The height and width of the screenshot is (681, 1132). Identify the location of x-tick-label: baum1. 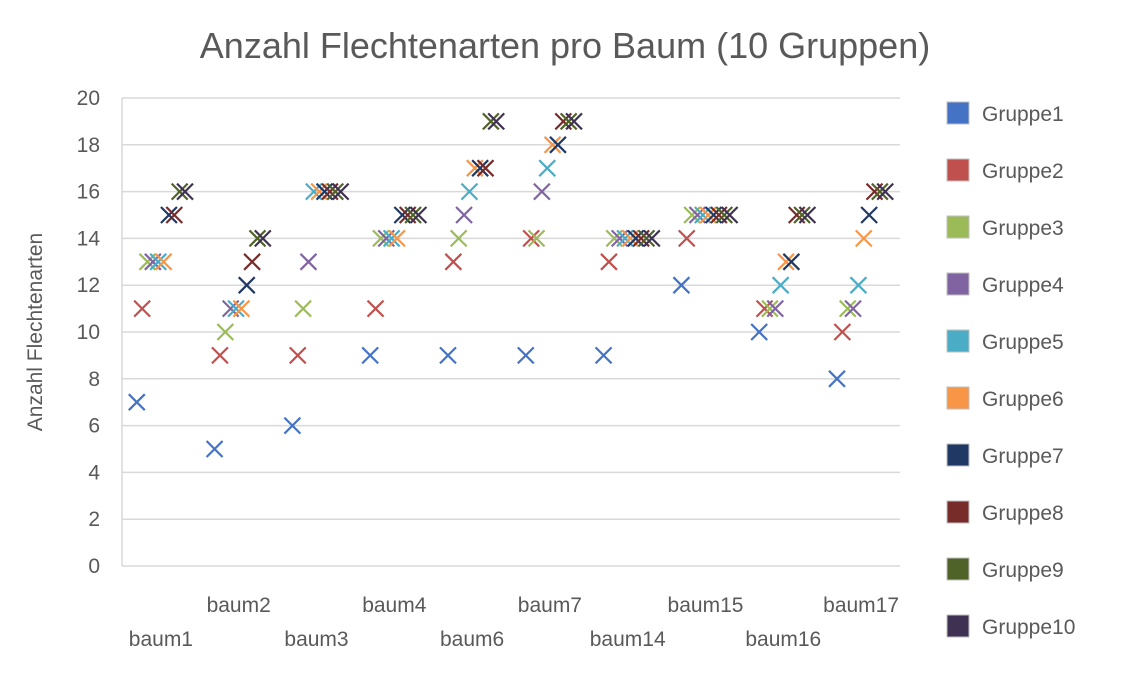
(161, 639).